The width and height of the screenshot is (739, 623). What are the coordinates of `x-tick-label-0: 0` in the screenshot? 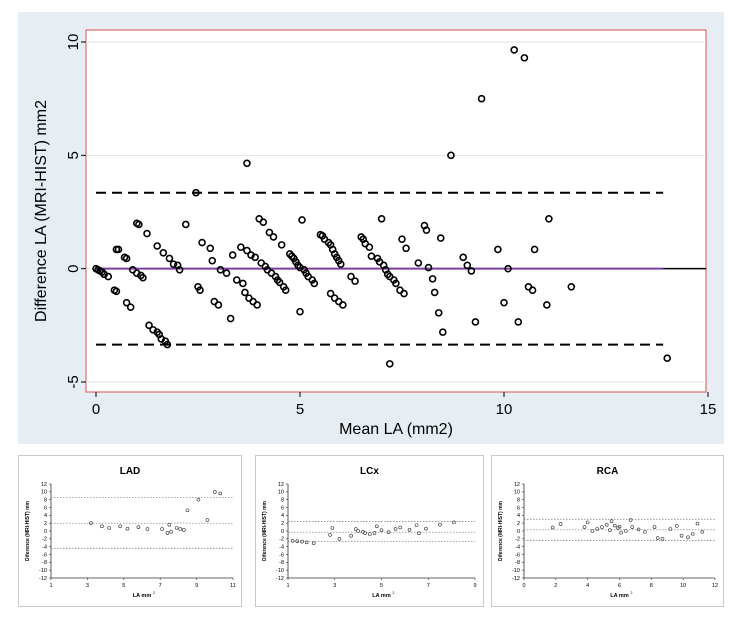 It's located at (96, 409).